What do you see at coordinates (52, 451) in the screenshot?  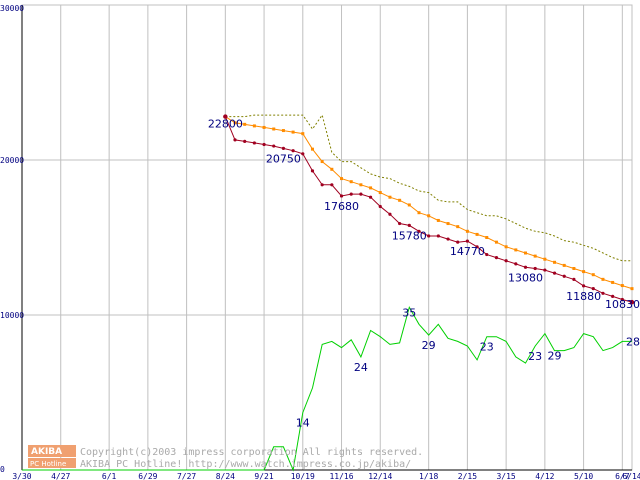 I see `logo-top-box` at bounding box center [52, 451].